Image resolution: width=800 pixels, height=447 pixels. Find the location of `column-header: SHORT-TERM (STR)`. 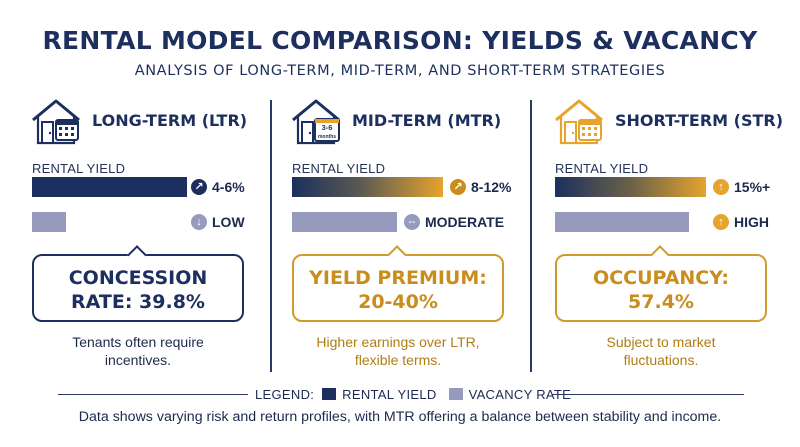

column-header: SHORT-TERM (STR) is located at coordinates (672, 123).